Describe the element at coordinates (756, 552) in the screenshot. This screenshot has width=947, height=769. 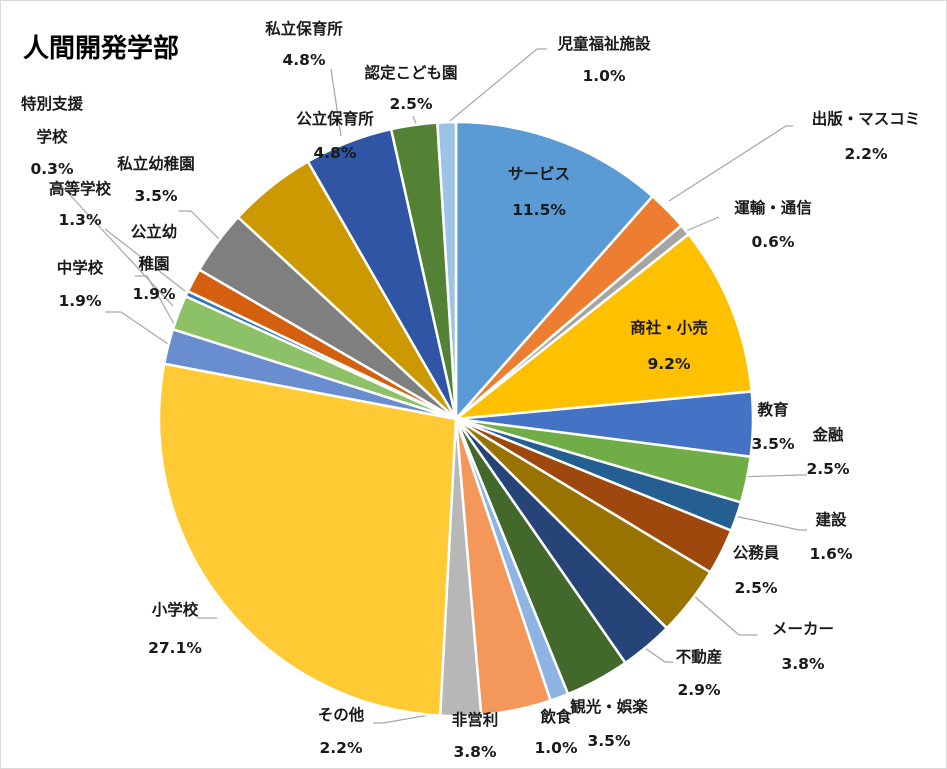
I see `category-label: 公務員` at that location.